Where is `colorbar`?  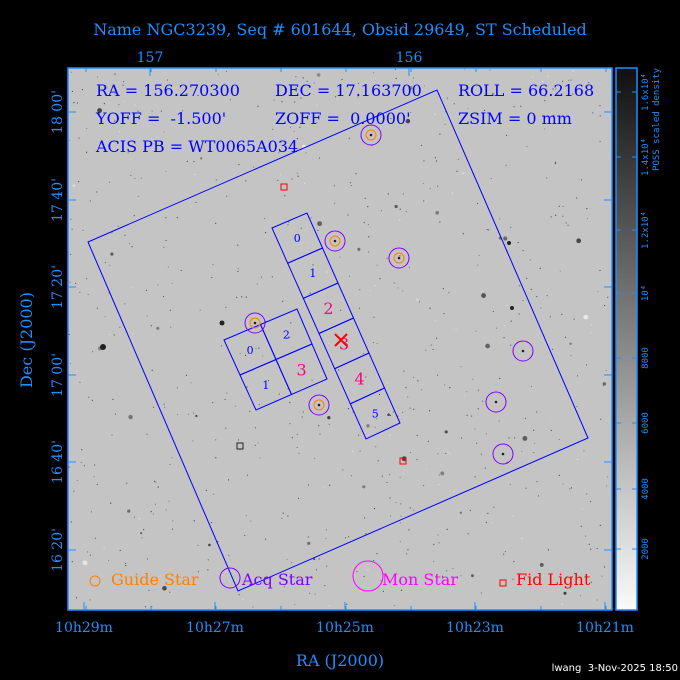 colorbar is located at coordinates (626, 339).